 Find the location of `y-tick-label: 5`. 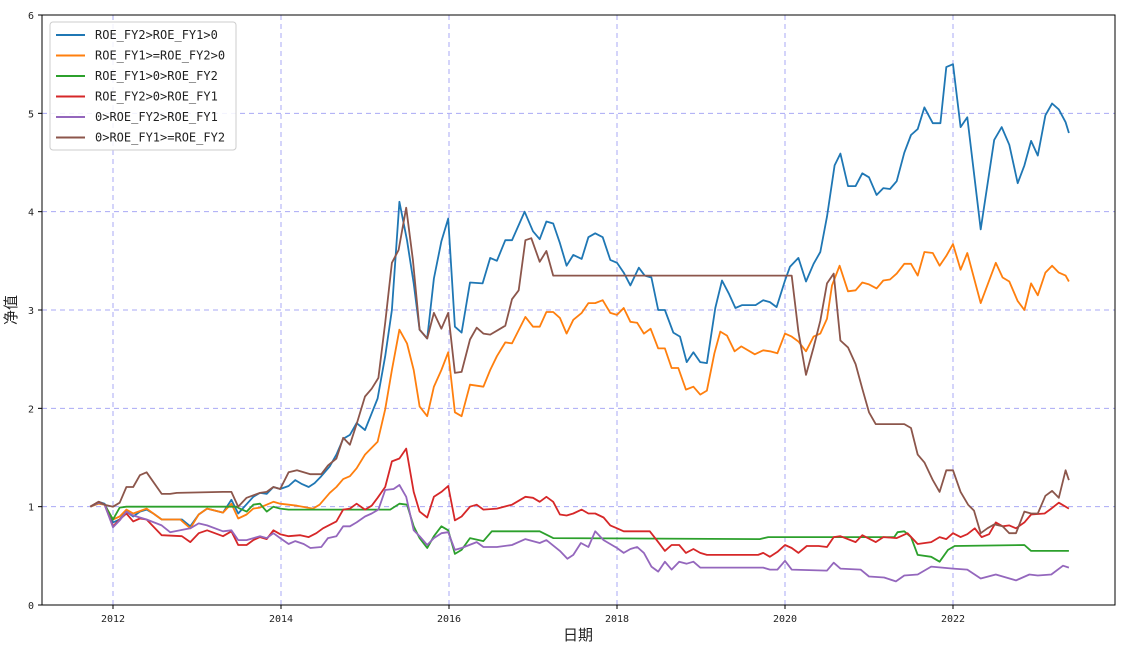

y-tick-label: 5 is located at coordinates (31, 114).